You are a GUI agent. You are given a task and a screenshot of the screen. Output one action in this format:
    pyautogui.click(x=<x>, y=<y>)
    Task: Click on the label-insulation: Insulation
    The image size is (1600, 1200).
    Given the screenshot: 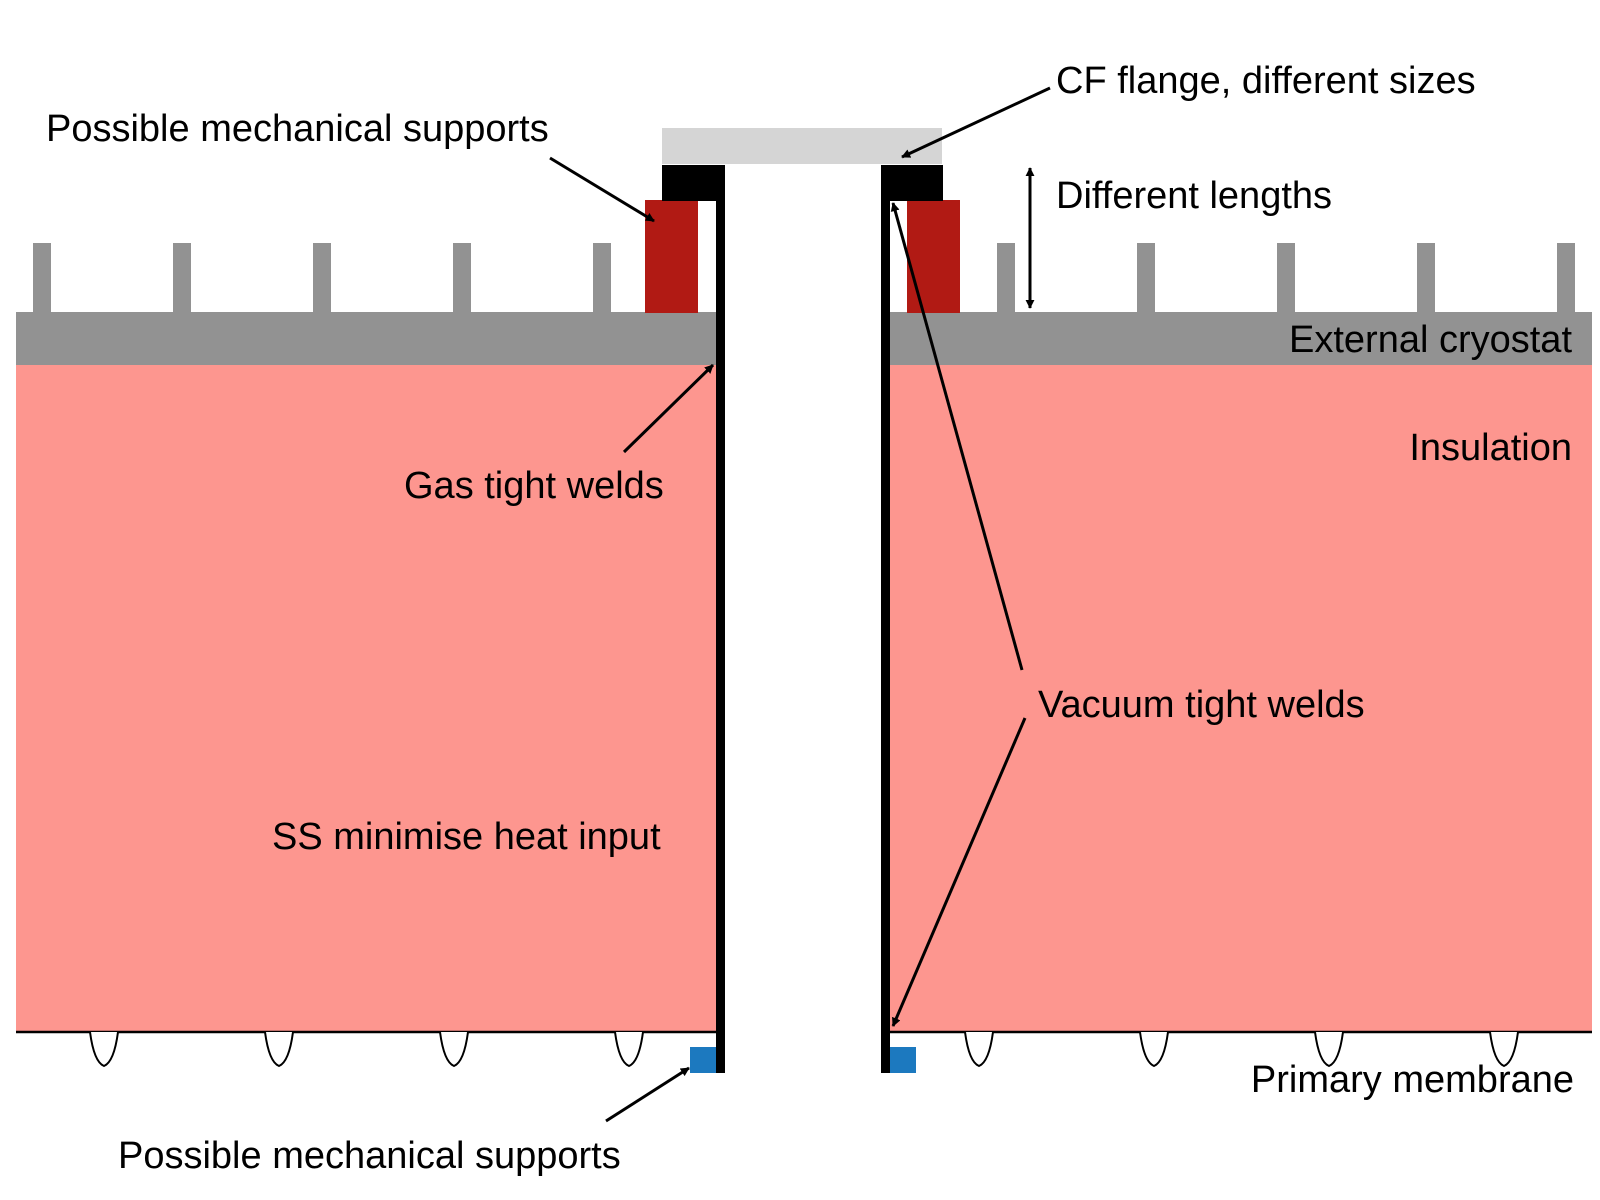 What is the action you would take?
    pyautogui.click(x=1490, y=448)
    